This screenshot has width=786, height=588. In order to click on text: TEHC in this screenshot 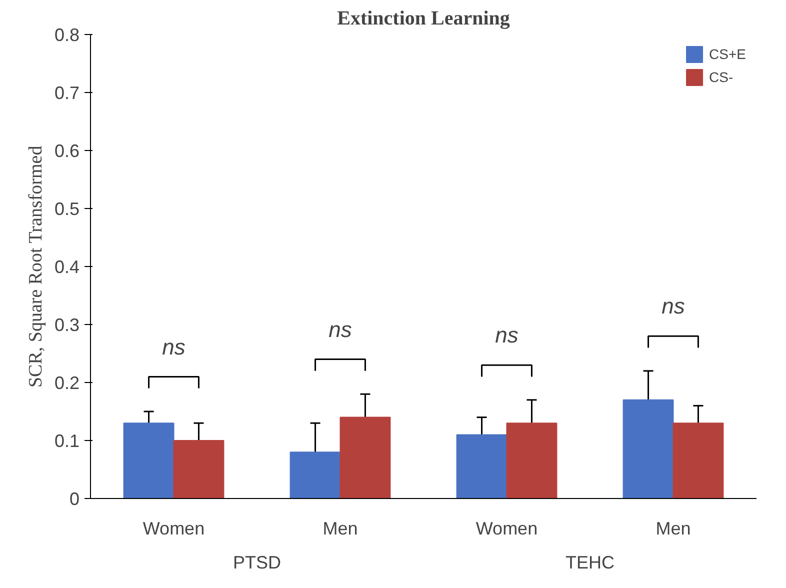, I will do `click(590, 562)`.